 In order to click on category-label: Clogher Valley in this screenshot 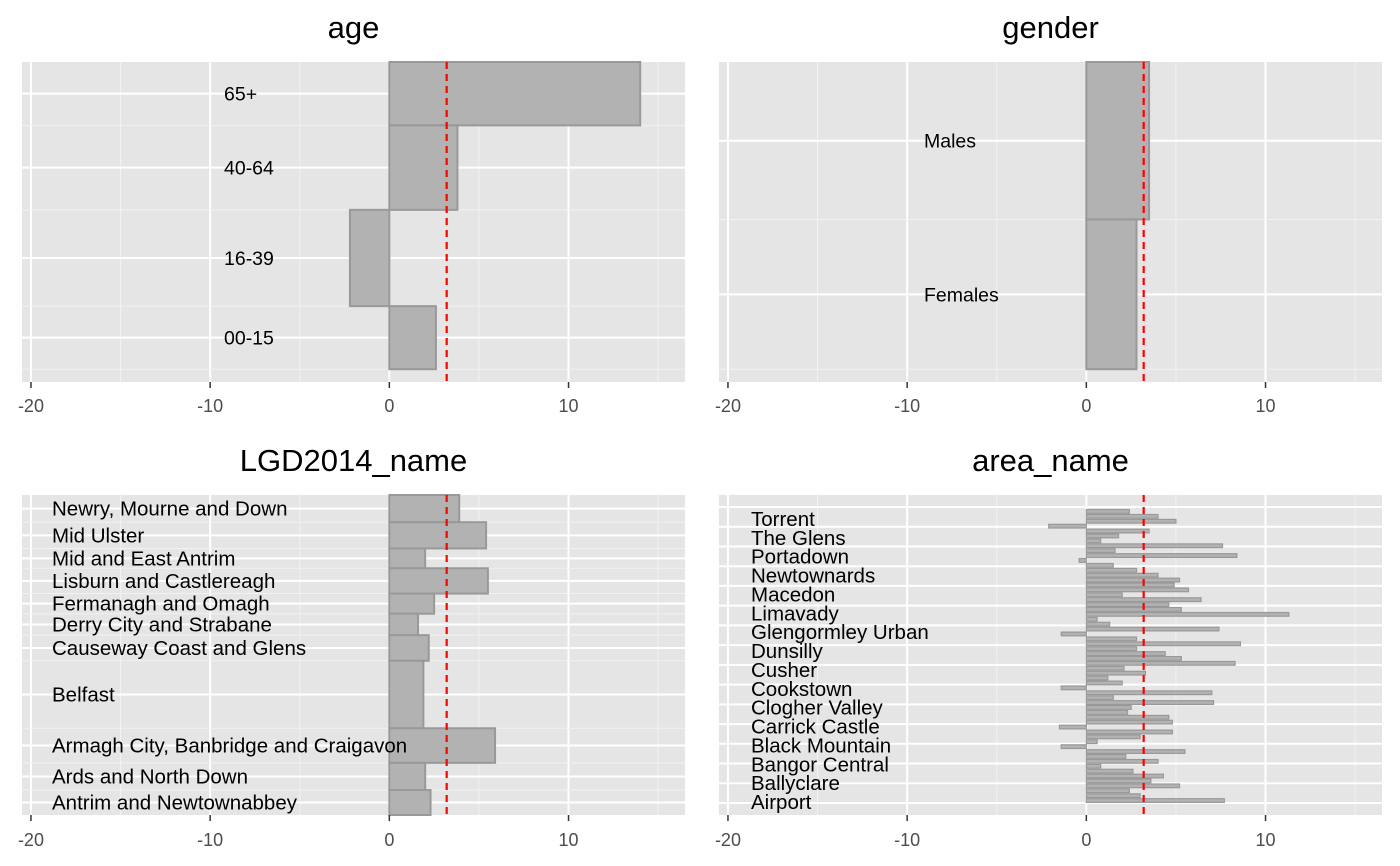, I will do `click(817, 708)`.